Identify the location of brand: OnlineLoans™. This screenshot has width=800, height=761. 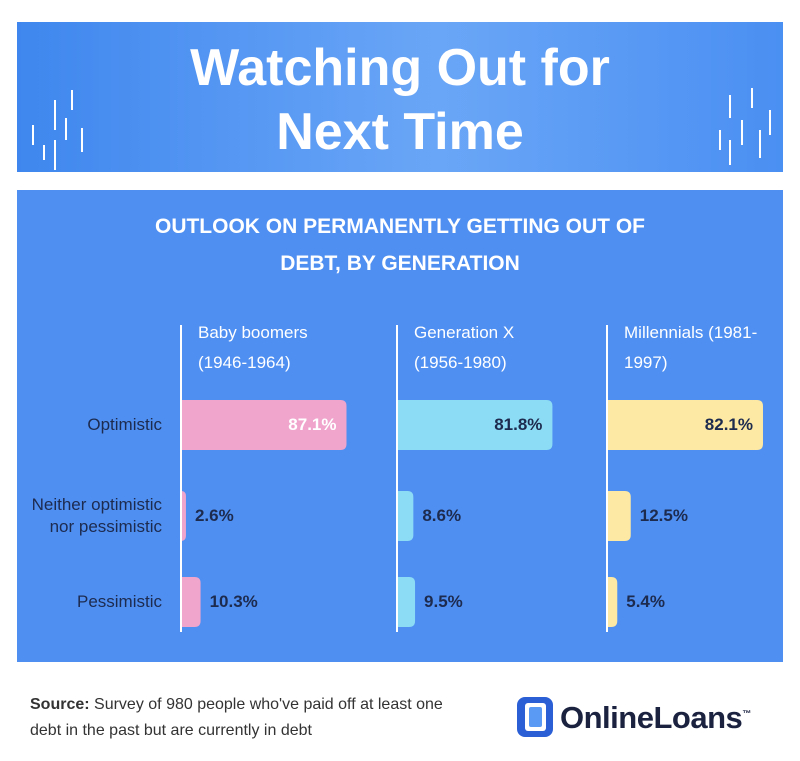
(655, 718).